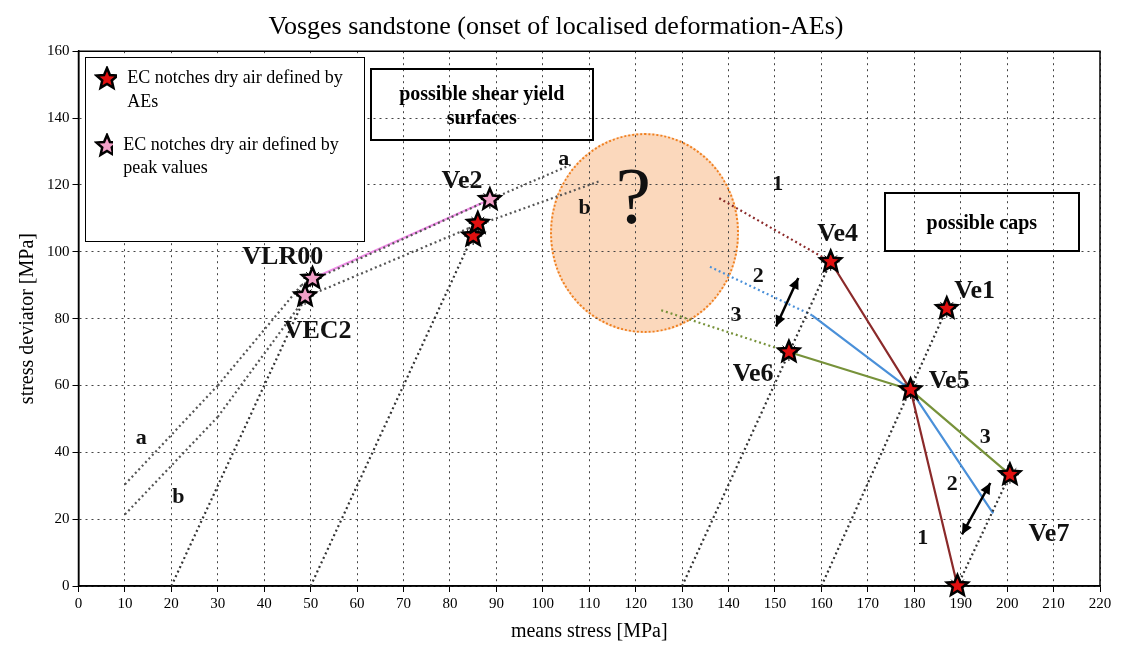  I want to click on x-tick-label: 130, so click(682, 602).